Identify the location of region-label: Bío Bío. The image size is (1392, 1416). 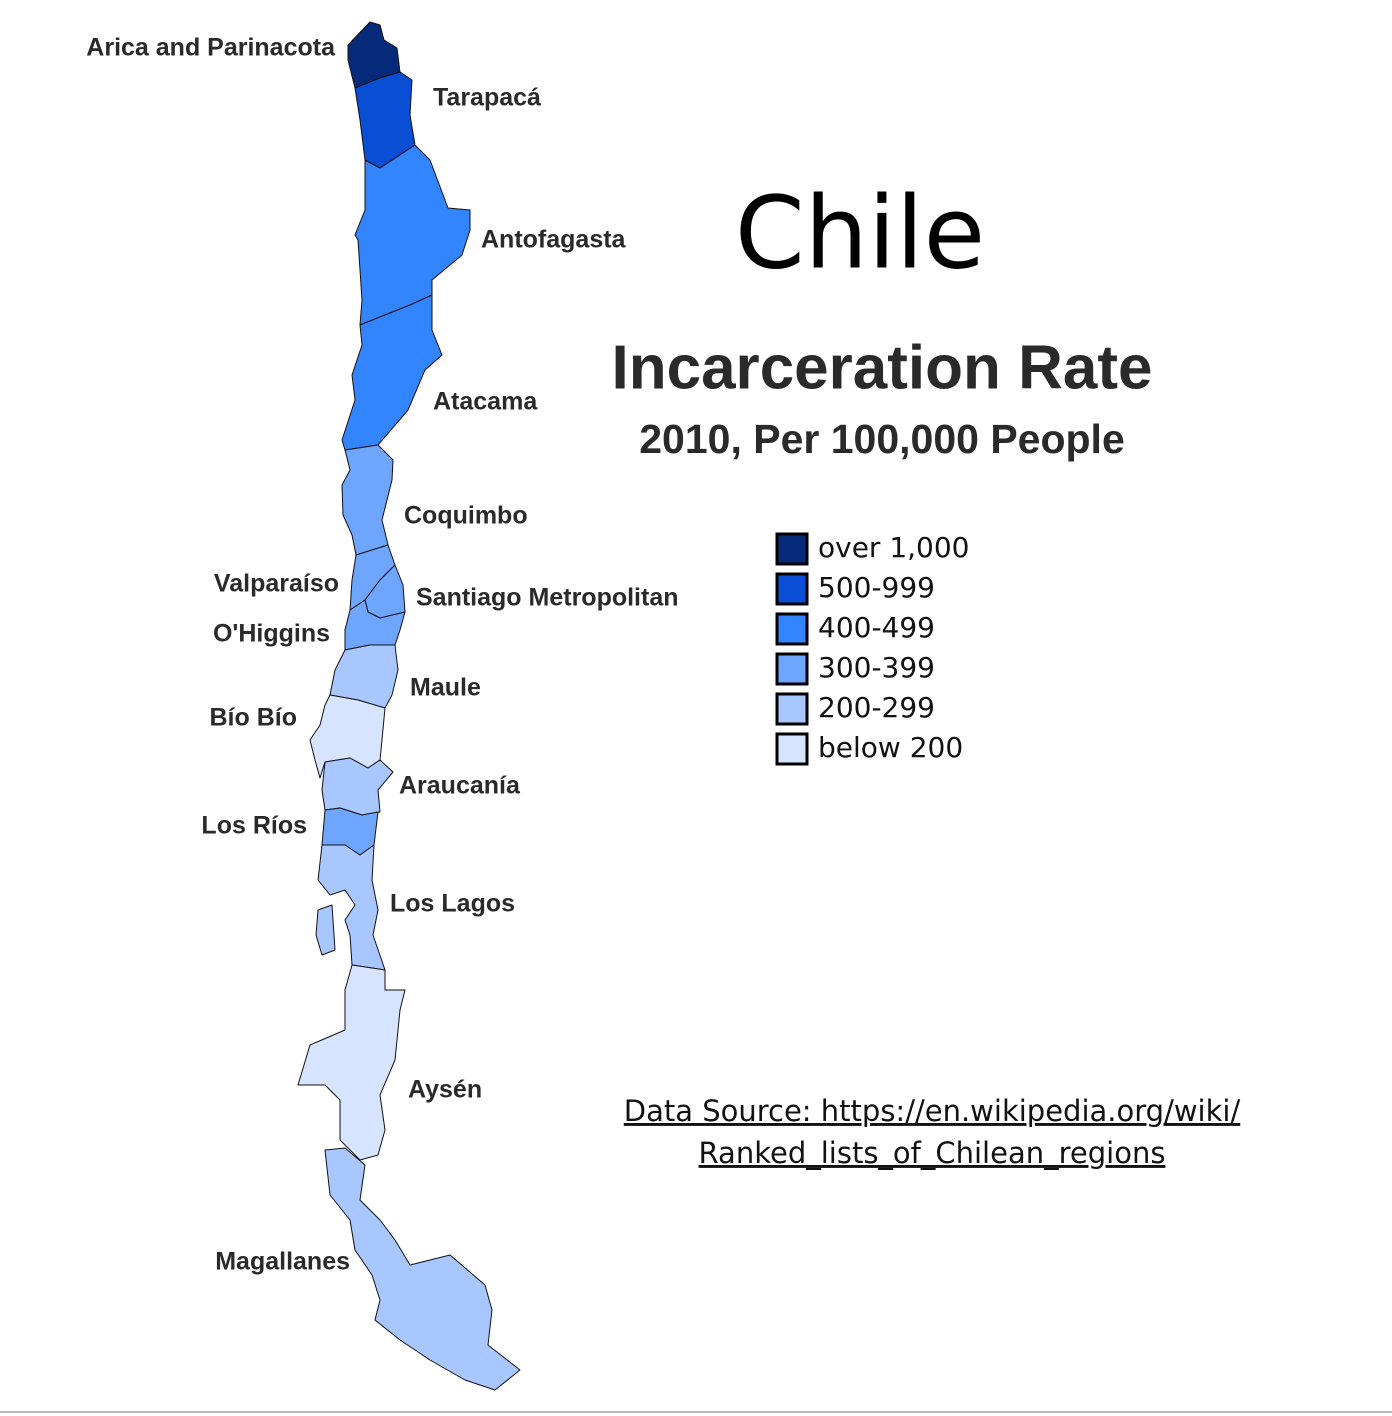
(254, 718).